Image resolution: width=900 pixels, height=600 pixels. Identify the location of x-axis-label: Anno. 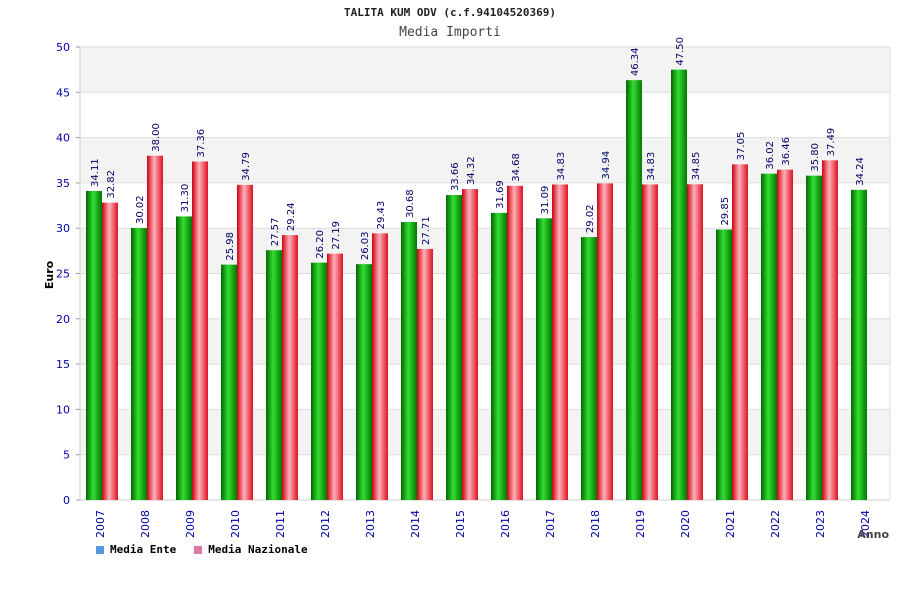
(873, 534).